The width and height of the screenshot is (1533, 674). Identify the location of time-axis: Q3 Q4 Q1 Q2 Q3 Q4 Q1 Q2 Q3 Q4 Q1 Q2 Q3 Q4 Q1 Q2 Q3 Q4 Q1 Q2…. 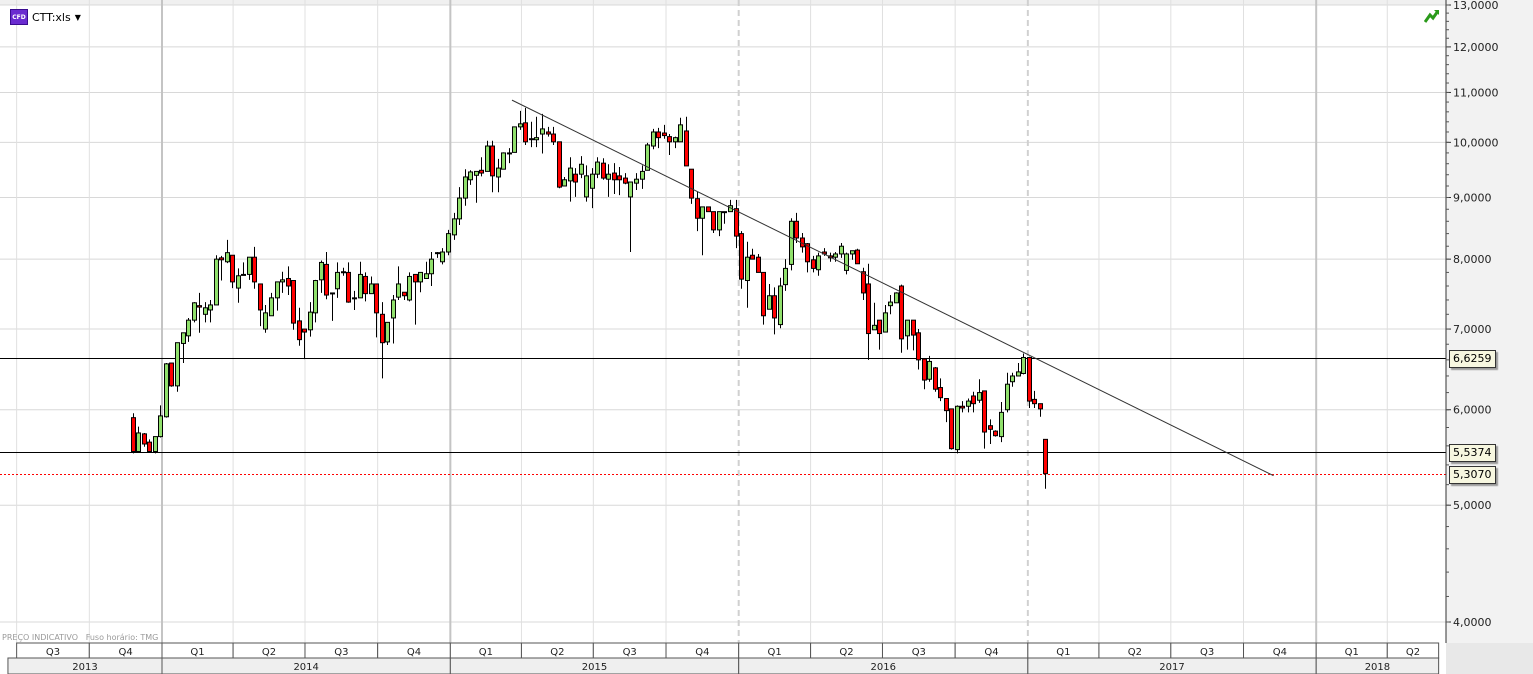
(723, 658).